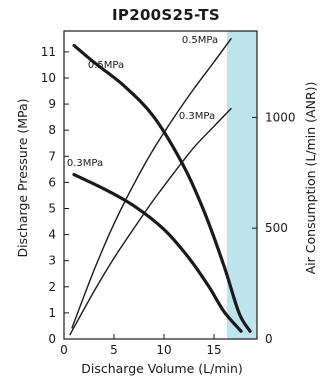  What do you see at coordinates (52, 339) in the screenshot?
I see `y-tick-label: 0` at bounding box center [52, 339].